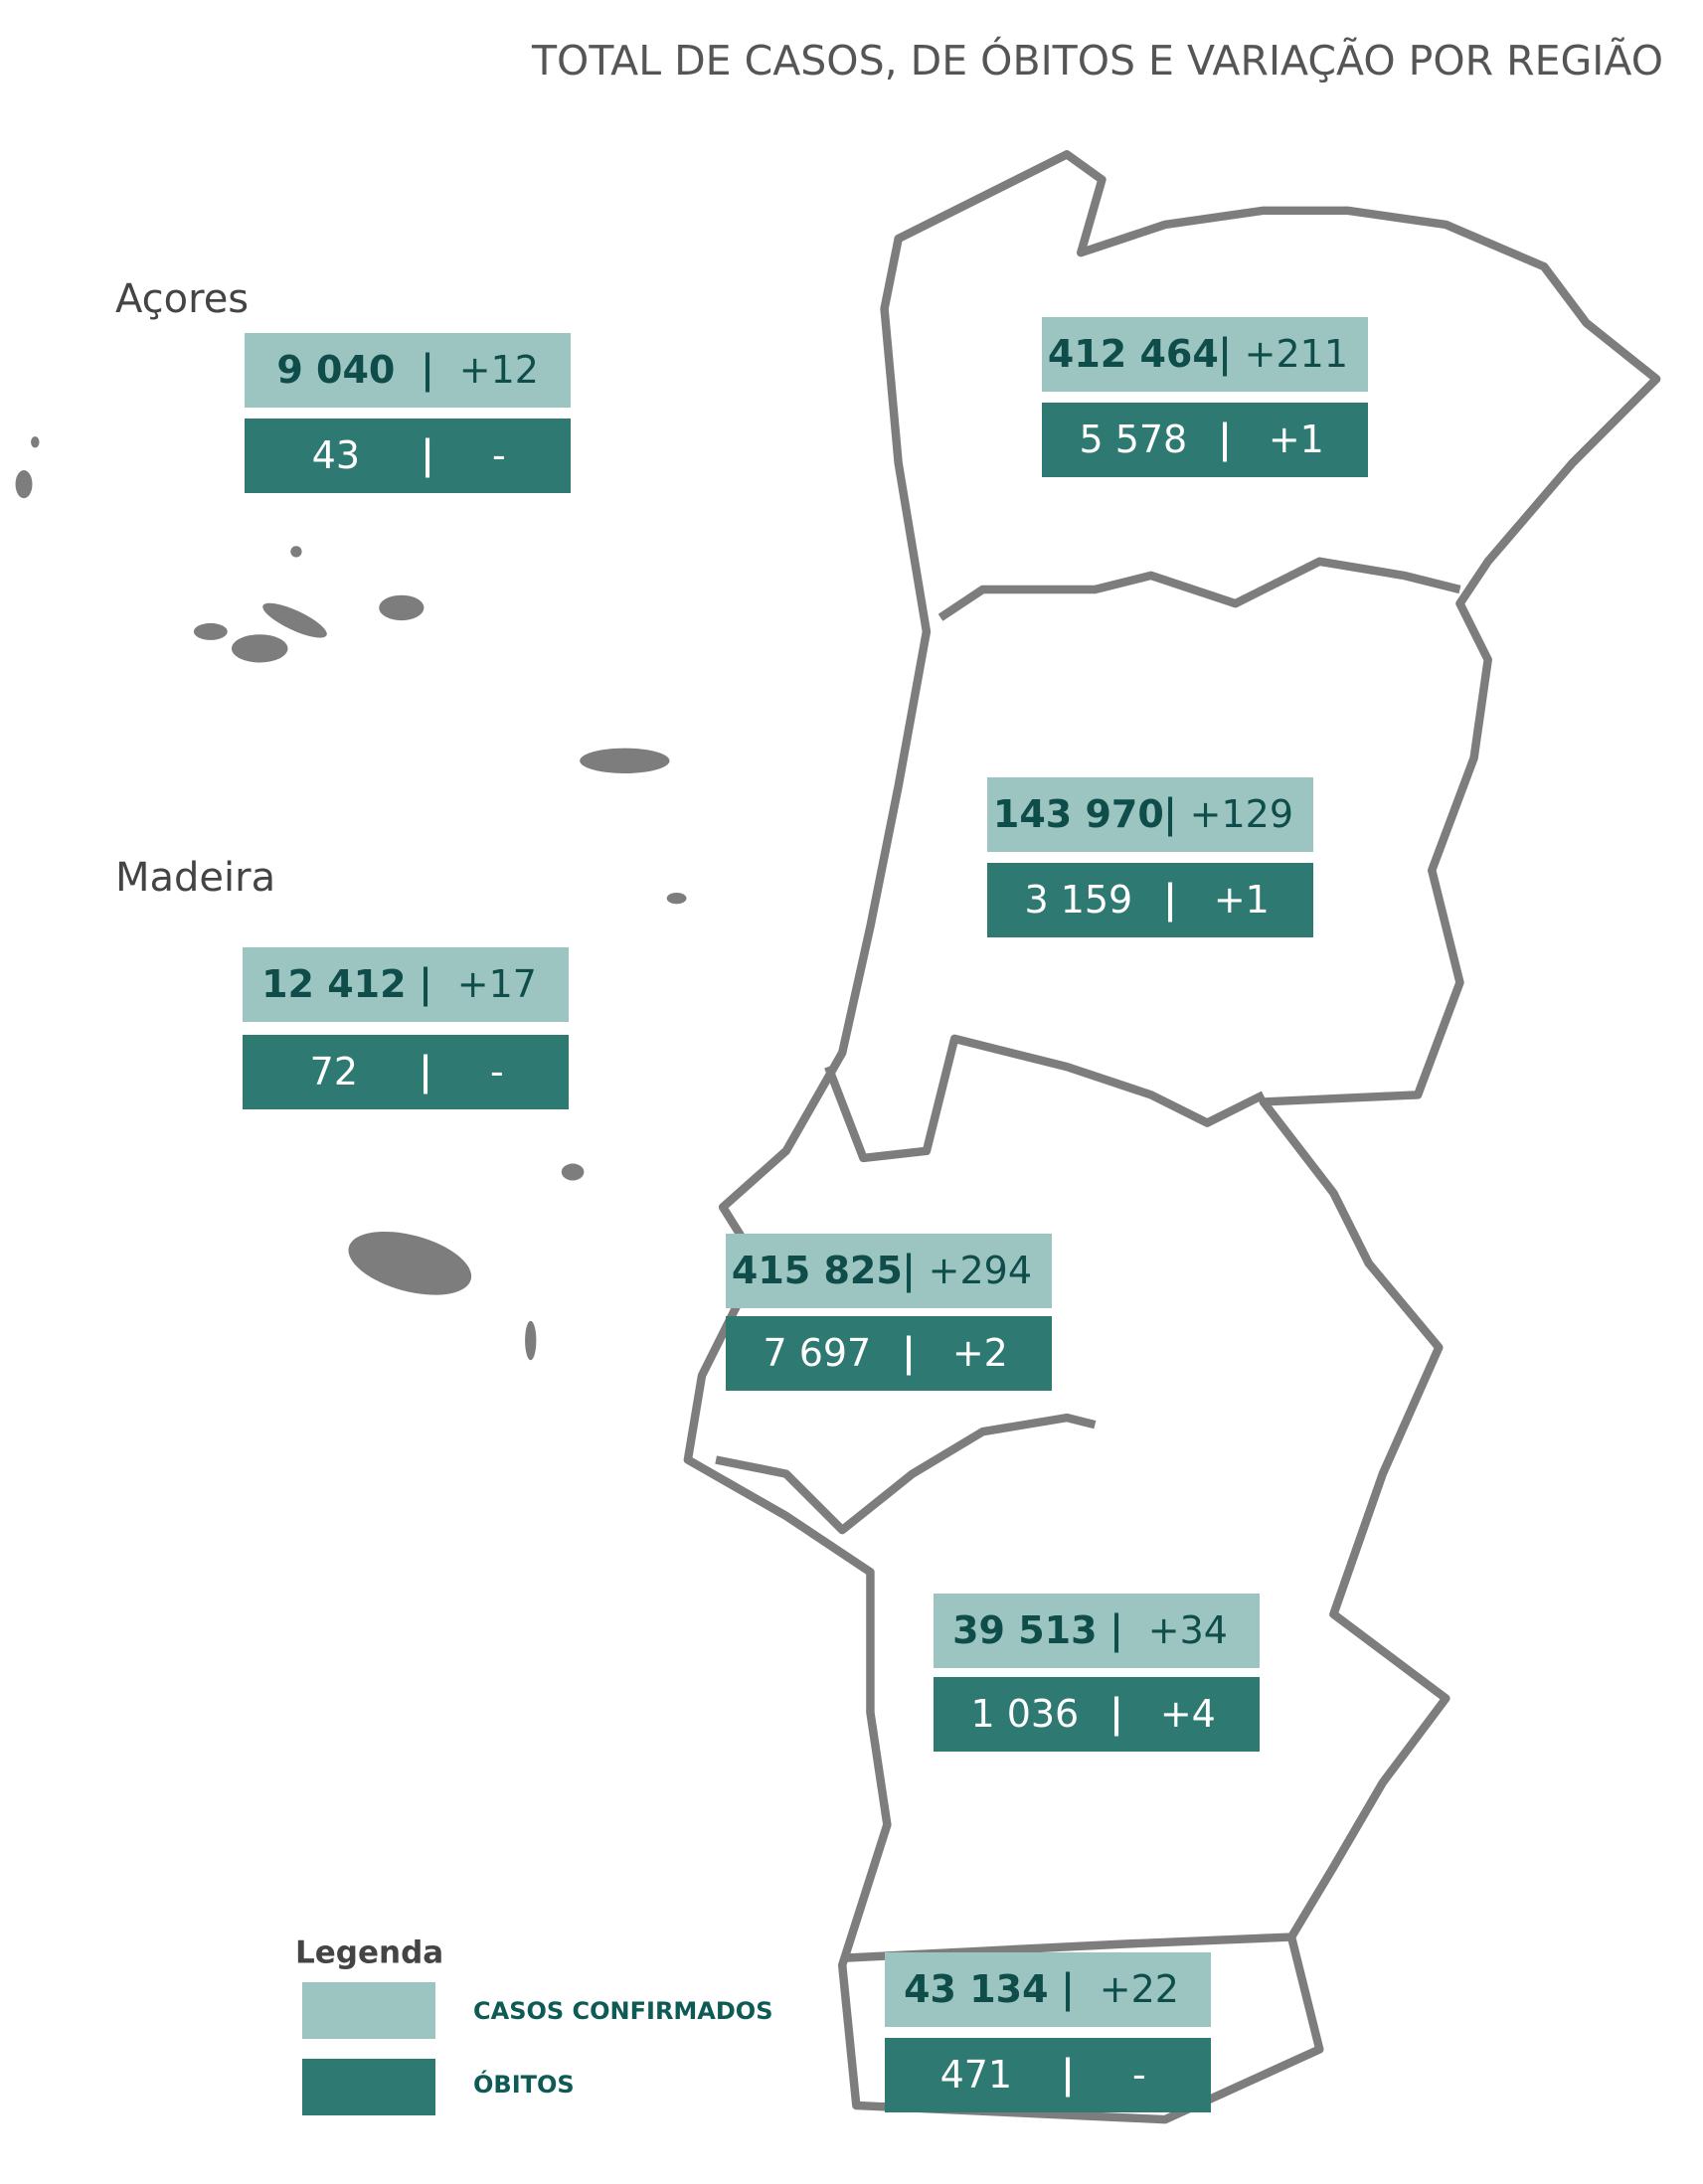 The height and width of the screenshot is (2184, 1703). Describe the element at coordinates (1241, 814) in the screenshot. I see `cases-change: +129` at that location.